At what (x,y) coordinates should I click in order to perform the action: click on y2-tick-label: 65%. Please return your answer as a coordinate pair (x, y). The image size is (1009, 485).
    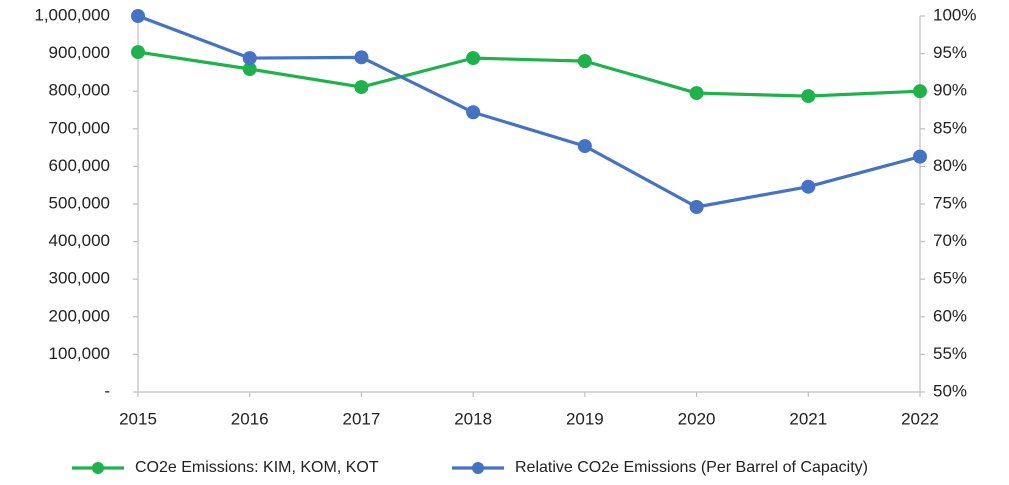
    Looking at the image, I should click on (950, 278).